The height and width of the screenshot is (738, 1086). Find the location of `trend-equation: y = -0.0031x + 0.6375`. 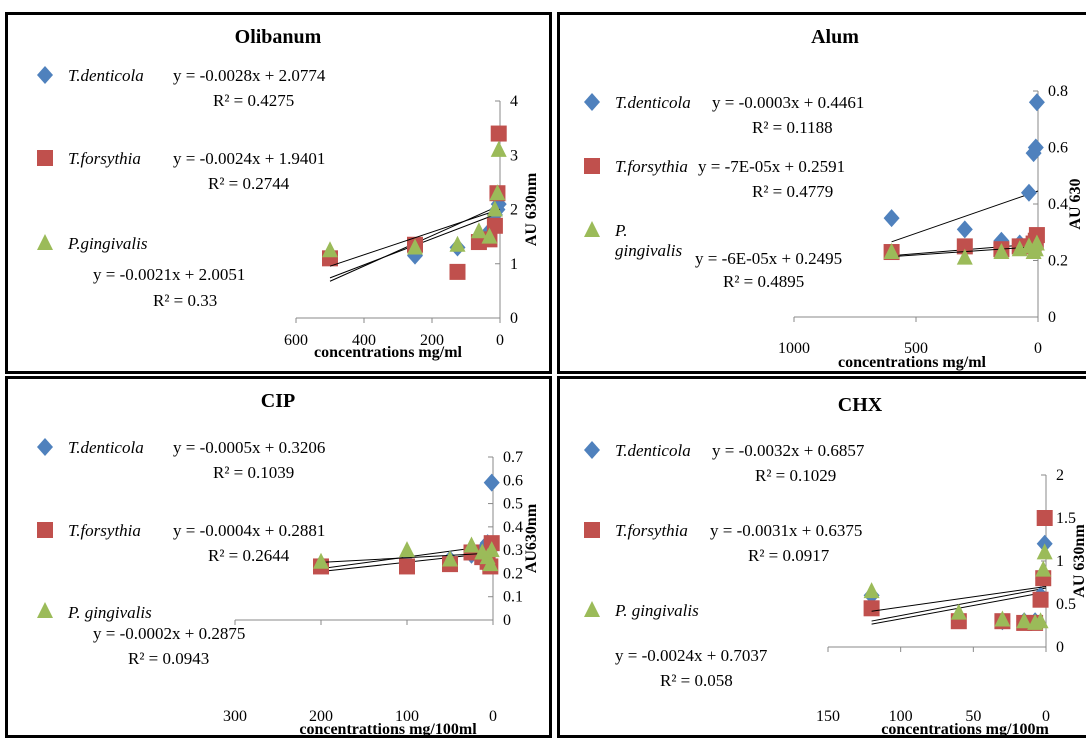

trend-equation: y = -0.0031x + 0.6375 is located at coordinates (786, 530).